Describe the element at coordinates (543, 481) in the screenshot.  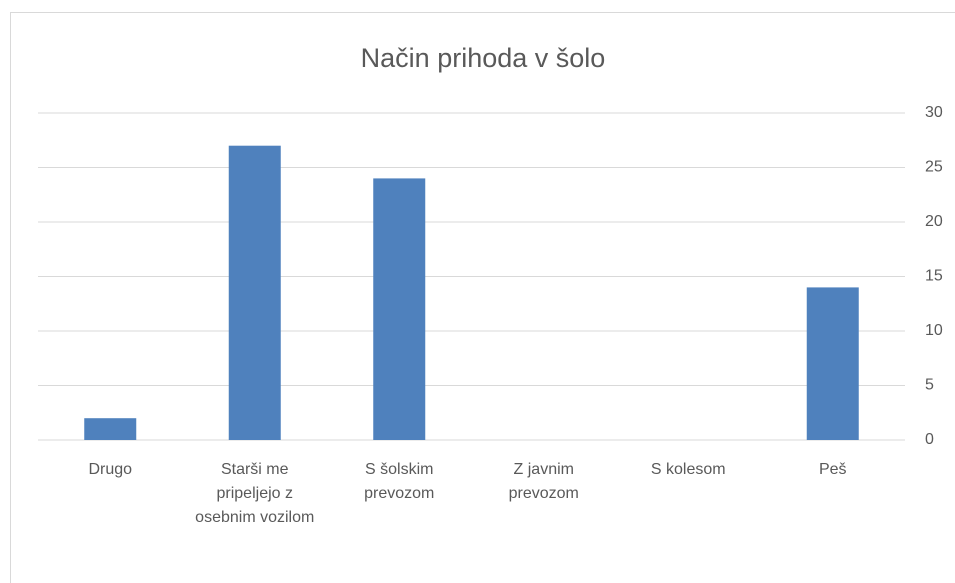
I see `x-tick-label: Z javnim prevozom` at that location.